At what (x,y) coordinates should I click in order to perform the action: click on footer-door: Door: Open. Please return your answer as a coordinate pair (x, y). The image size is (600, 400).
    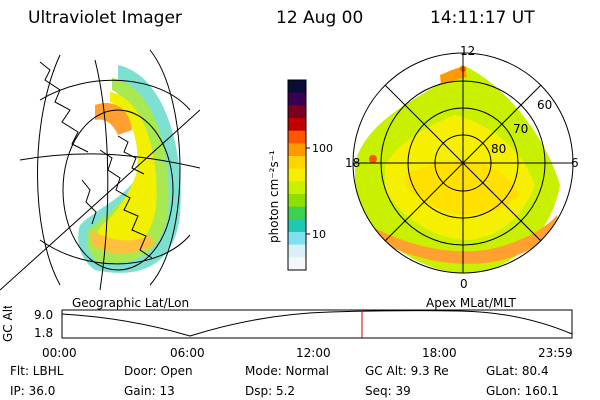
    Looking at the image, I should click on (158, 371).